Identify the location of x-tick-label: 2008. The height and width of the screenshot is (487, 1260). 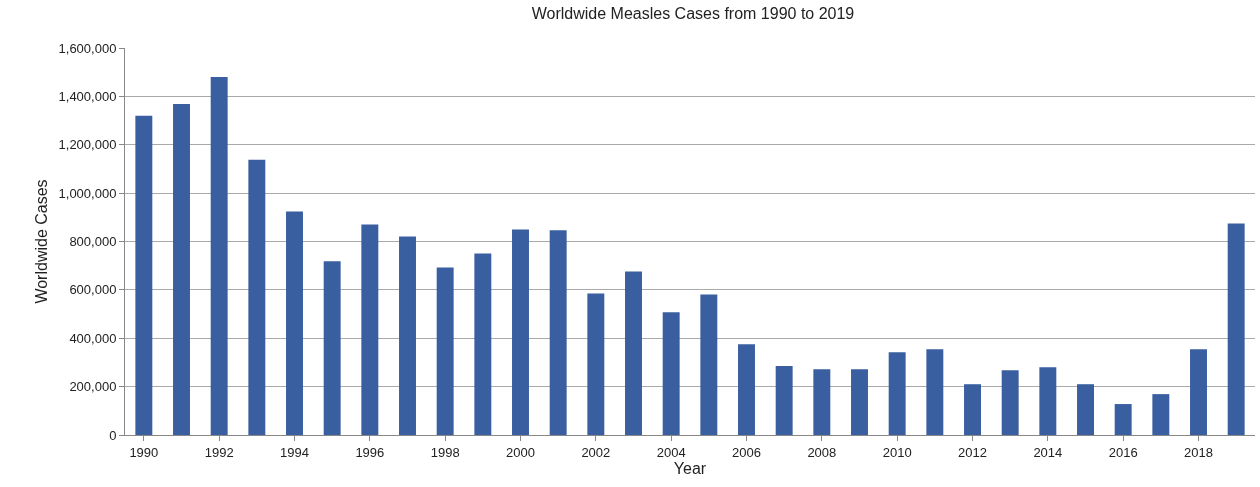
(822, 452).